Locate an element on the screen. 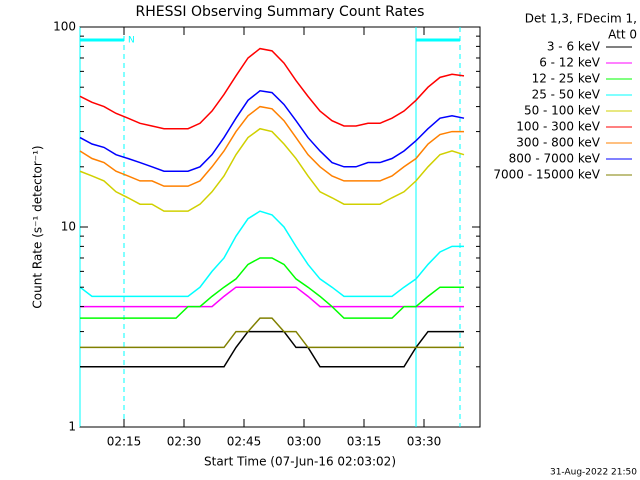 This screenshot has width=640, height=480. y-tick-label: 10 is located at coordinates (68, 227).